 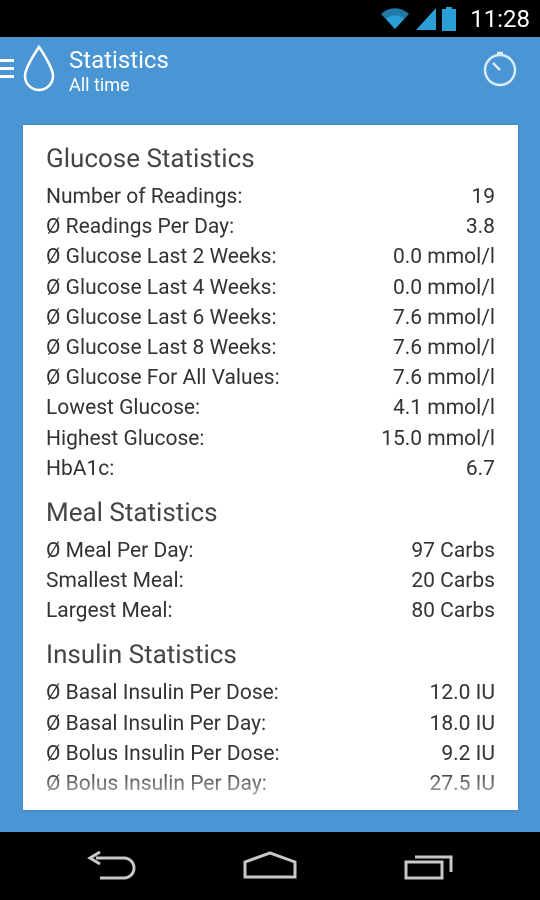 What do you see at coordinates (270, 18) in the screenshot?
I see `status-bar: 11:28` at bounding box center [270, 18].